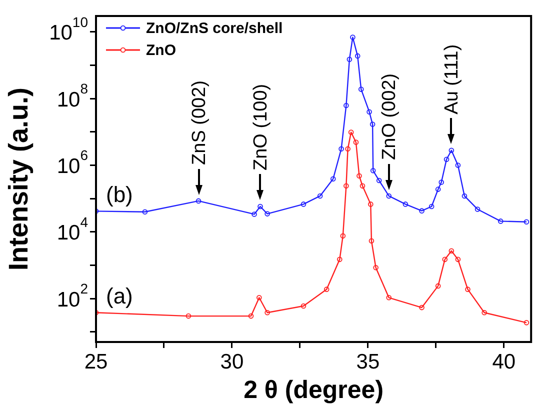 Image resolution: width=536 pixels, height=410 pixels. Describe the element at coordinates (261, 127) in the screenshot. I see `annotation: ZnO (100)` at that location.